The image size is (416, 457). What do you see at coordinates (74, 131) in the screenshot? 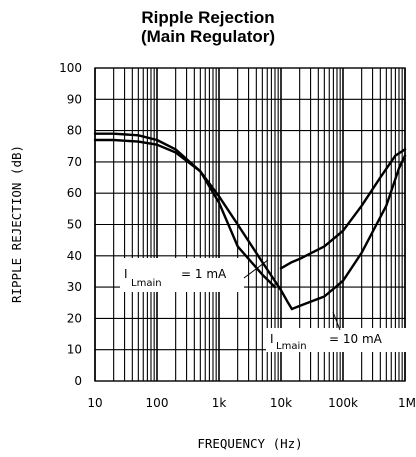
I see `y-tick-label: 80` at bounding box center [74, 131].